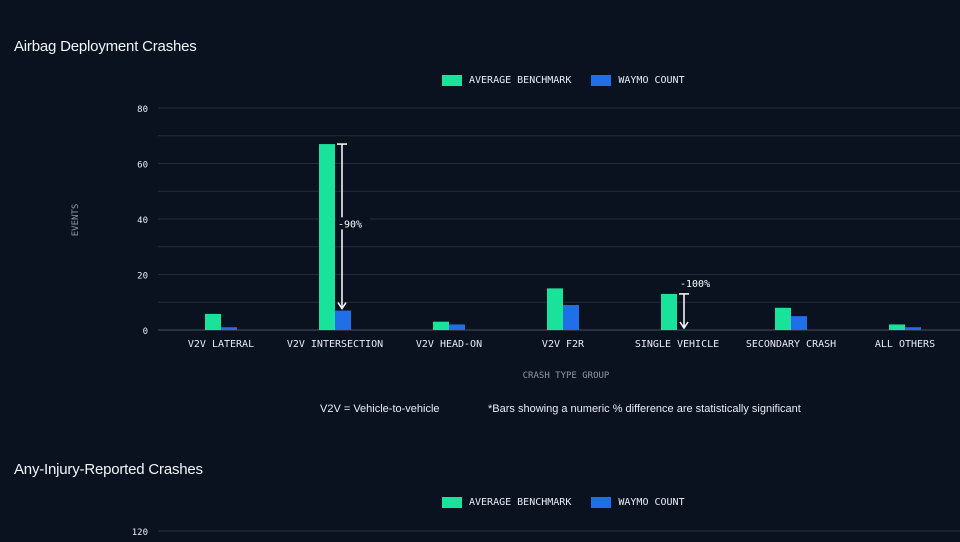 This screenshot has width=960, height=542. What do you see at coordinates (380, 409) in the screenshot?
I see `footnote-v2v: V2V = Vehicle-to-vehicle` at bounding box center [380, 409].